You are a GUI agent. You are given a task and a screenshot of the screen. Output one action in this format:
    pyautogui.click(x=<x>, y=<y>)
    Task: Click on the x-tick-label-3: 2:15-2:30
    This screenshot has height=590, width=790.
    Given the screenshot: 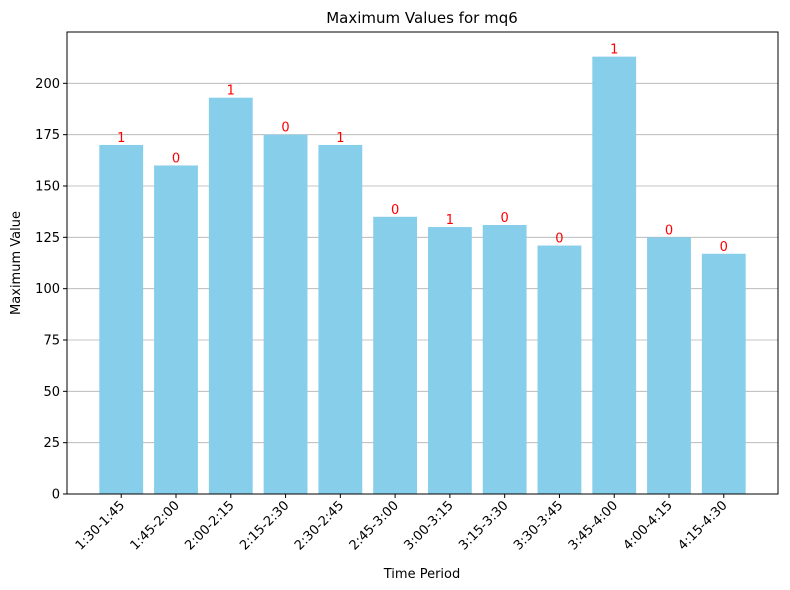 What is the action you would take?
    pyautogui.click(x=264, y=525)
    